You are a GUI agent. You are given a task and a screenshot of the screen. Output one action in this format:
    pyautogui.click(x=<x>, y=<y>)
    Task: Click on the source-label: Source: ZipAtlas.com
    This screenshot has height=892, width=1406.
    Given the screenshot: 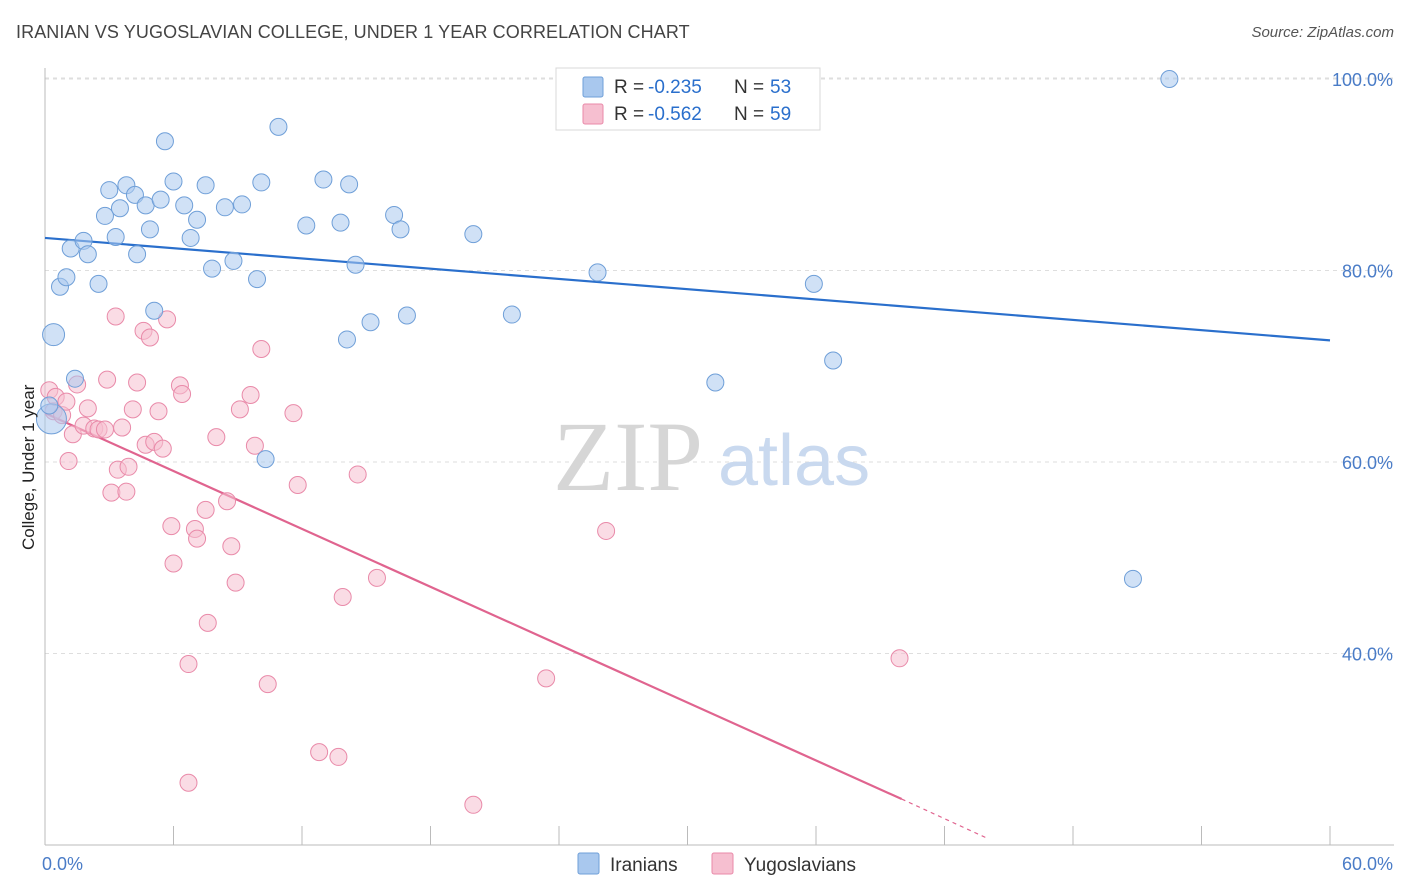 What is the action you would take?
    pyautogui.click(x=1322, y=32)
    